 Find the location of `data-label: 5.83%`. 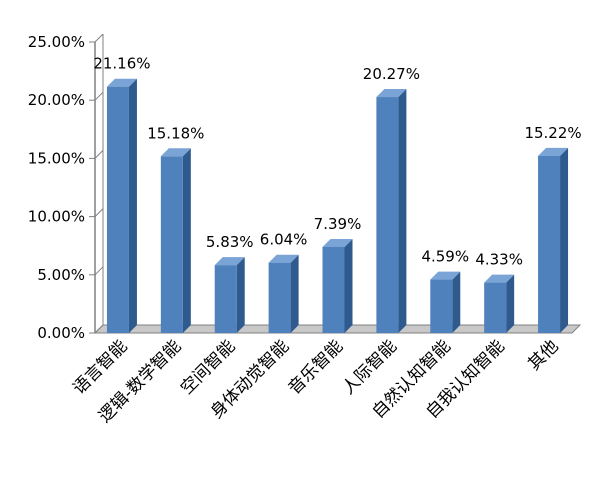

data-label: 5.83% is located at coordinates (230, 242).